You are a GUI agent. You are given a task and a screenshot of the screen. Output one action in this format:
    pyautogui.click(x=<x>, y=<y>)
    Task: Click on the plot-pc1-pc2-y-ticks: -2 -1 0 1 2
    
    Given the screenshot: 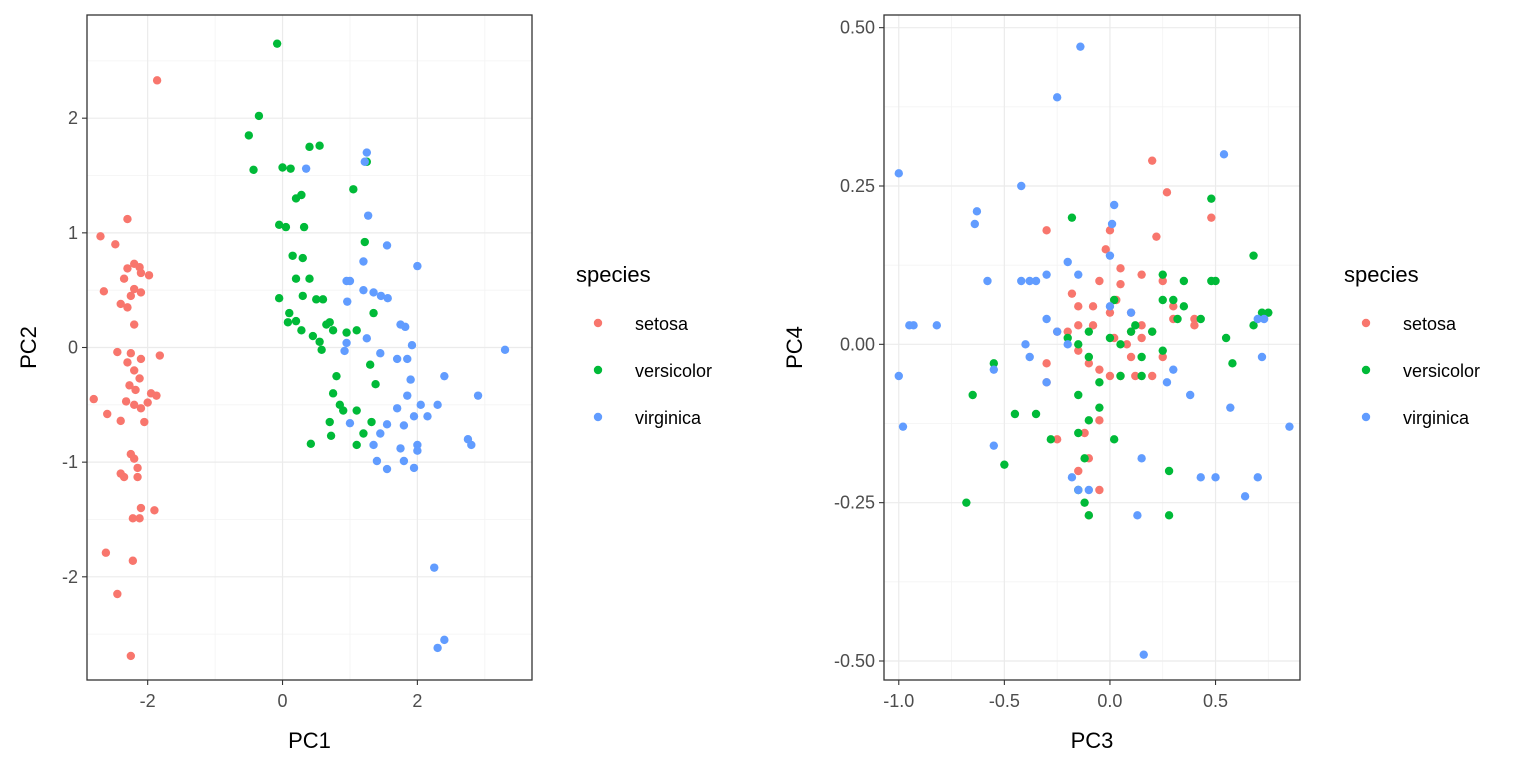 What is the action you would take?
    pyautogui.click(x=74, y=347)
    